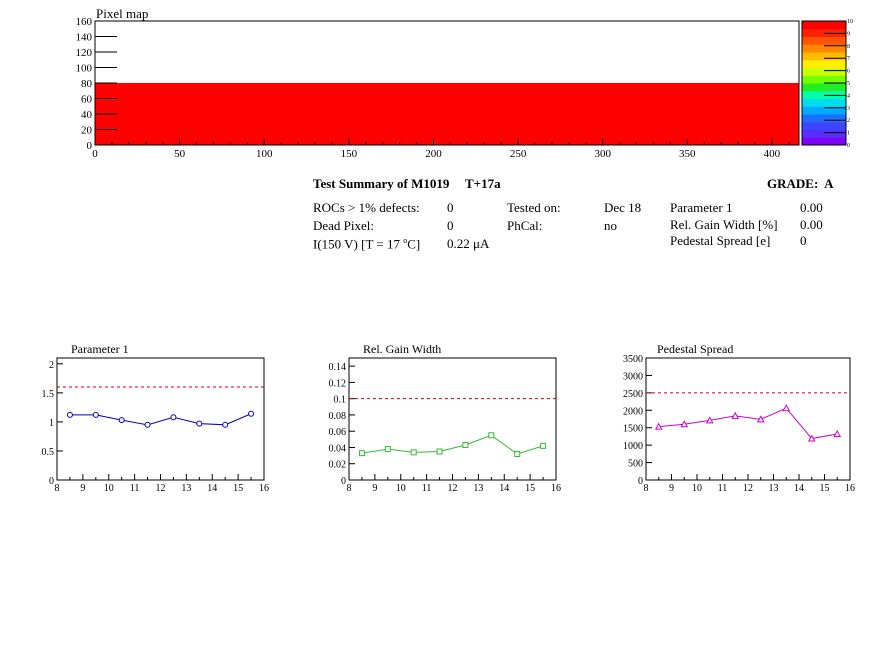 Image resolution: width=896 pixels, height=672 pixels. Describe the element at coordinates (635, 464) in the screenshot. I see `chart-y-tick-label: 500` at that location.